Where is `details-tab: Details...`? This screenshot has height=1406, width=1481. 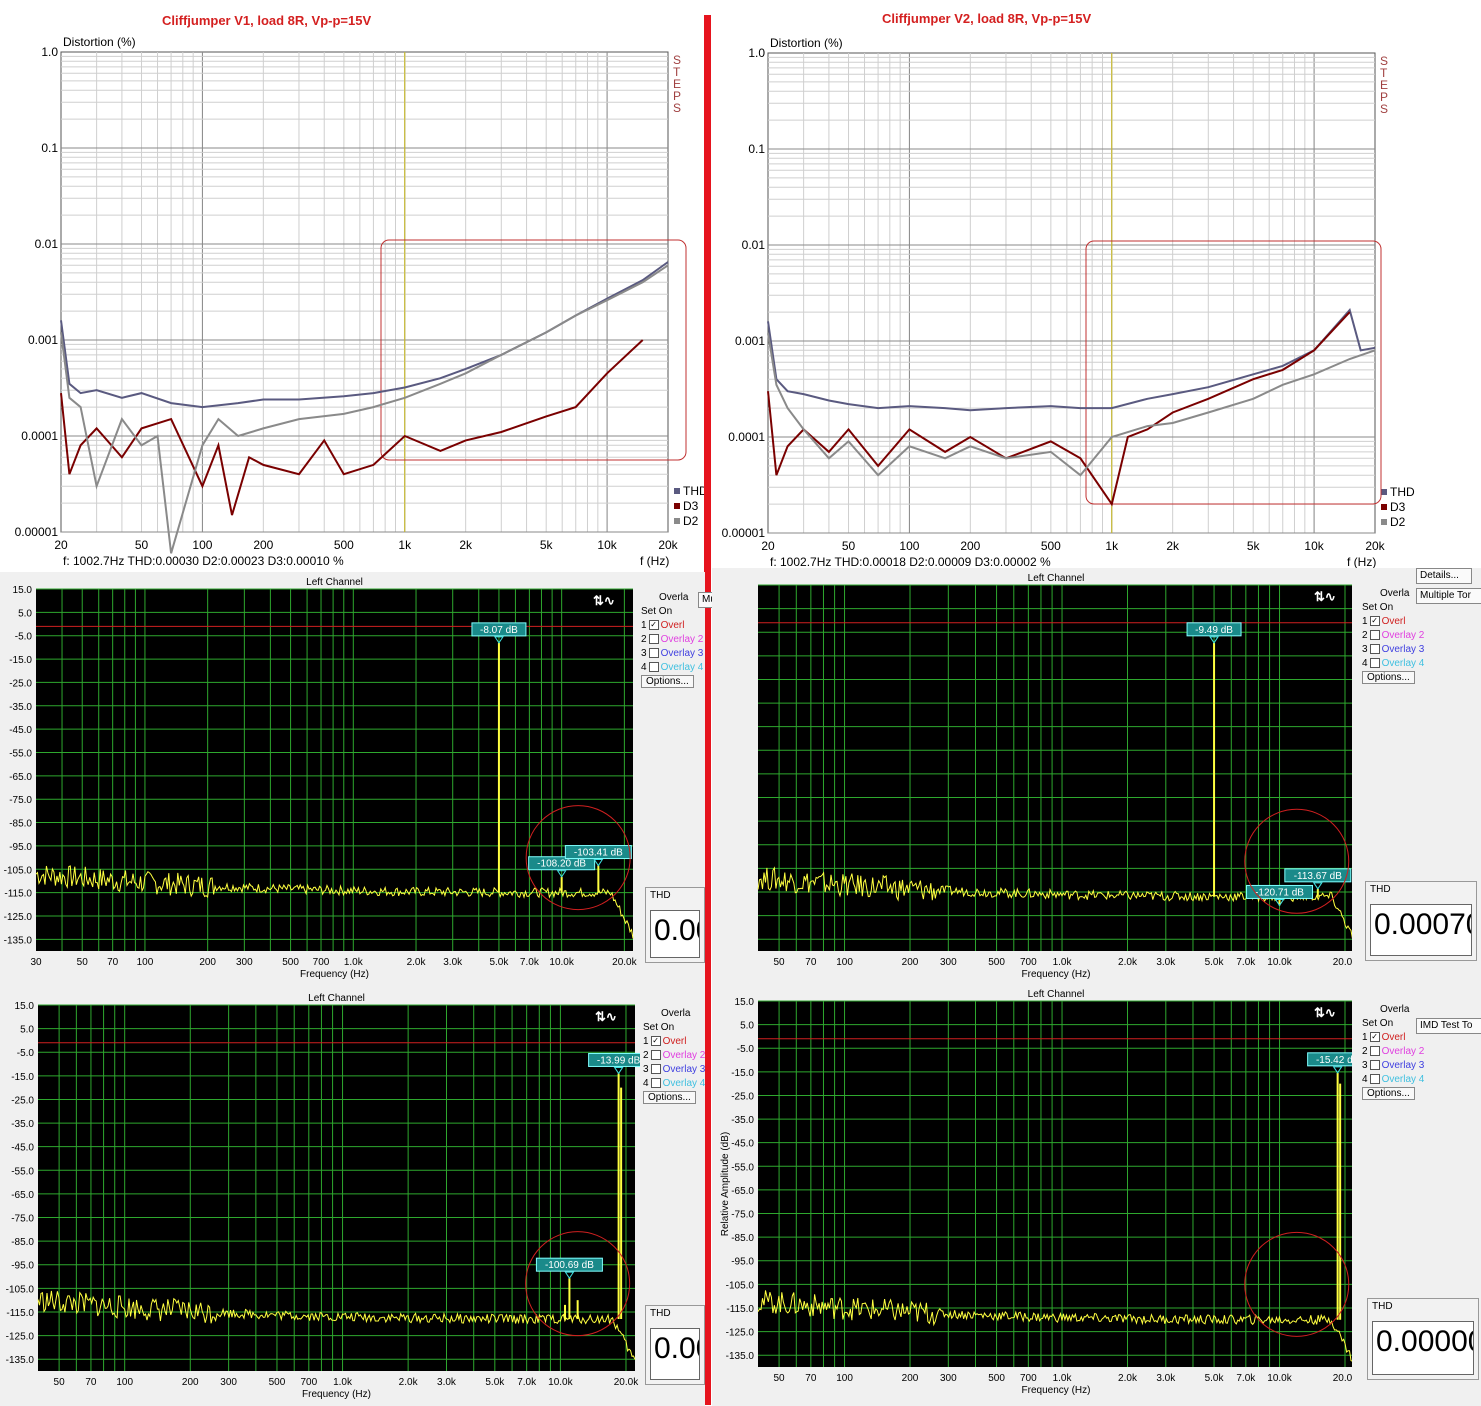 details-tab: Details... is located at coordinates (1444, 576).